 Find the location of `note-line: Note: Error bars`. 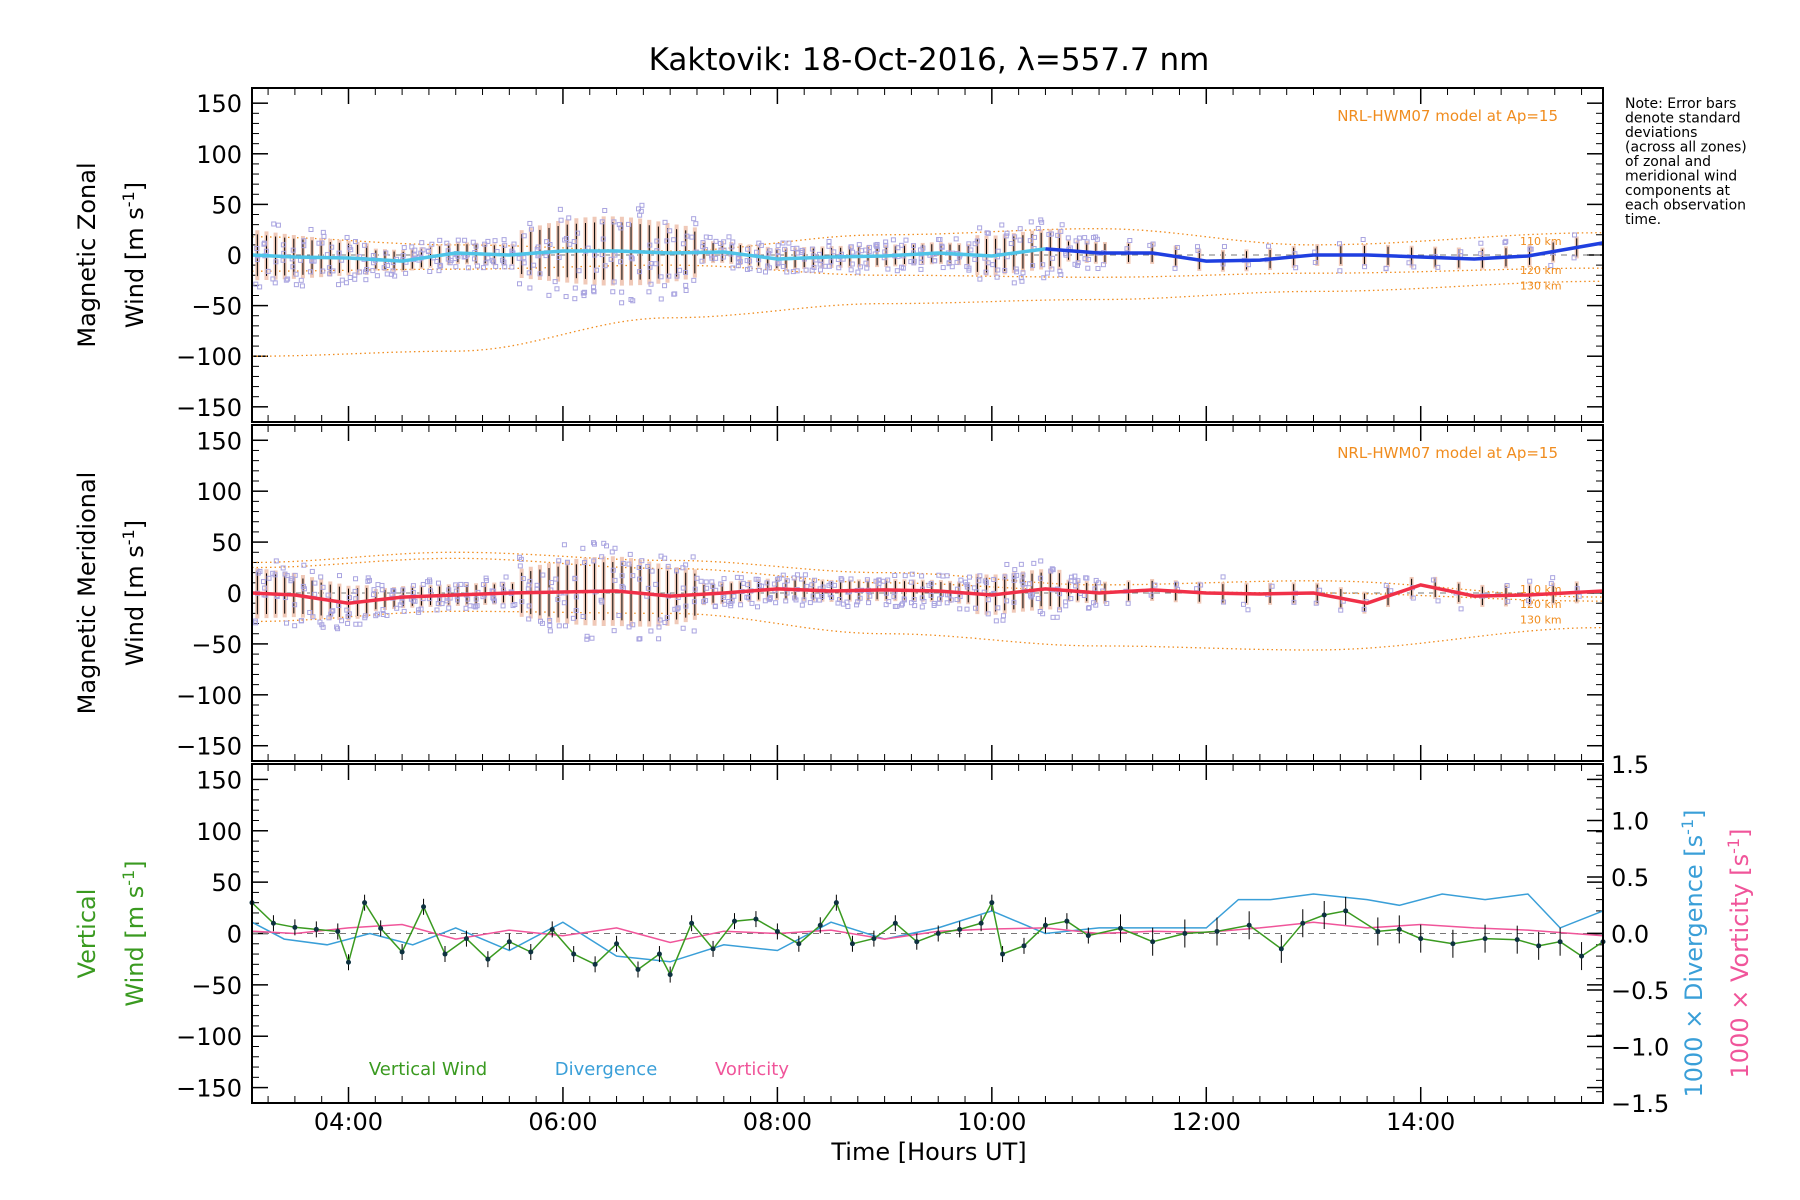

note-line: Note: Error bars is located at coordinates (1680, 104).